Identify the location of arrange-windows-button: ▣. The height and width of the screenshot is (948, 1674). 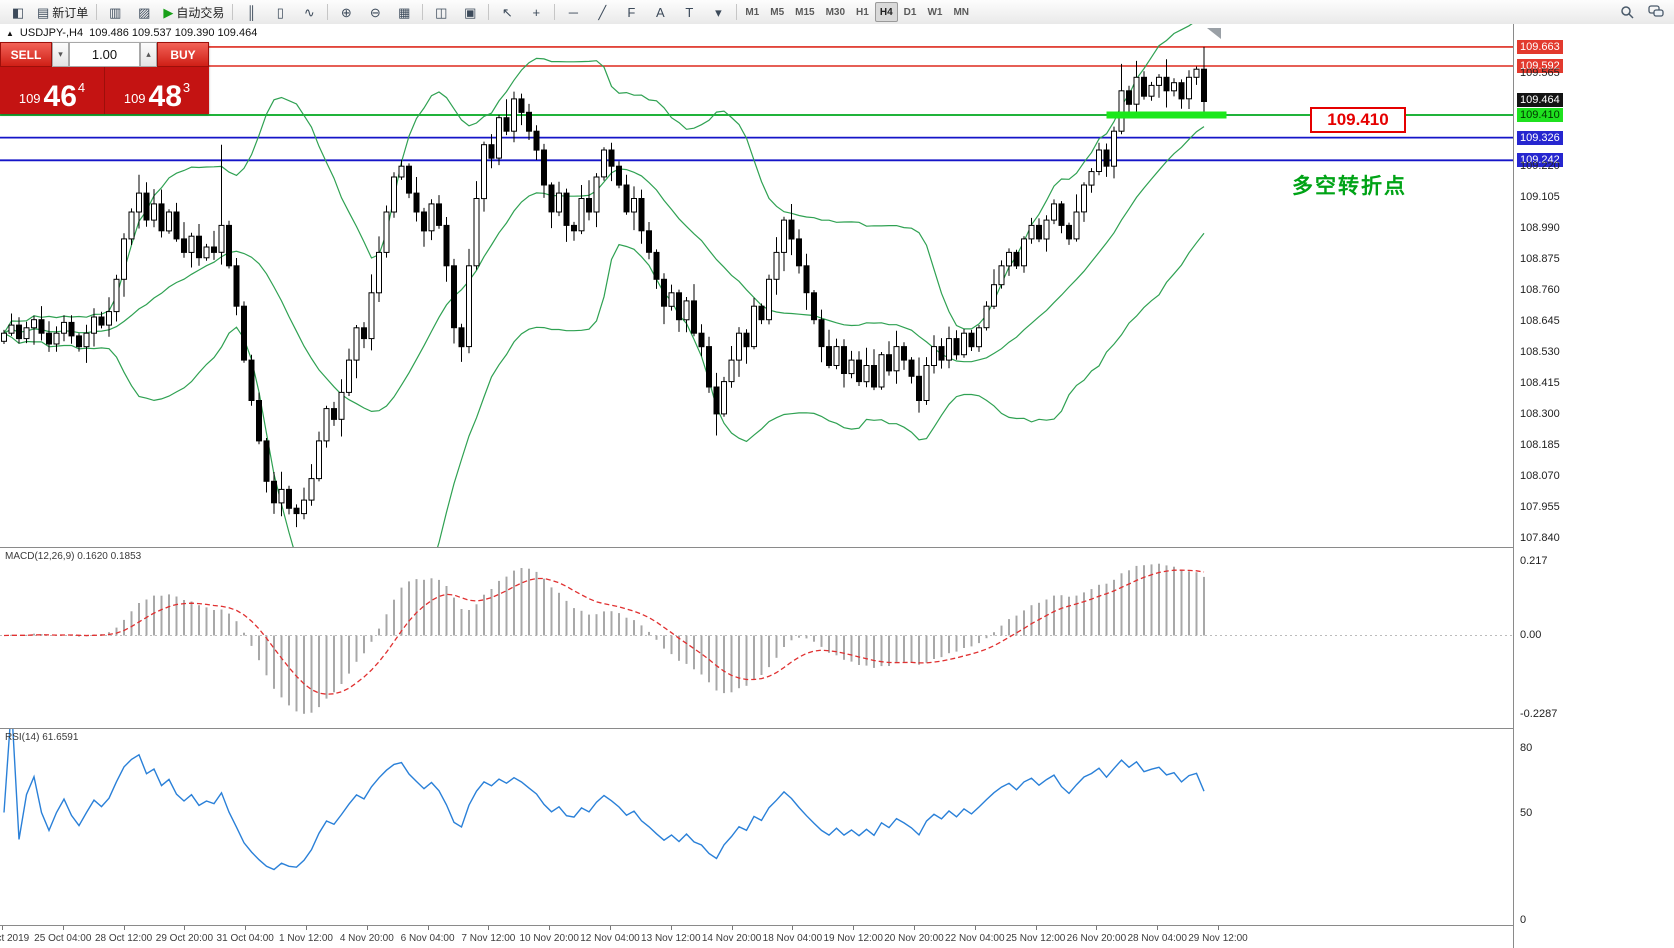
(470, 12).